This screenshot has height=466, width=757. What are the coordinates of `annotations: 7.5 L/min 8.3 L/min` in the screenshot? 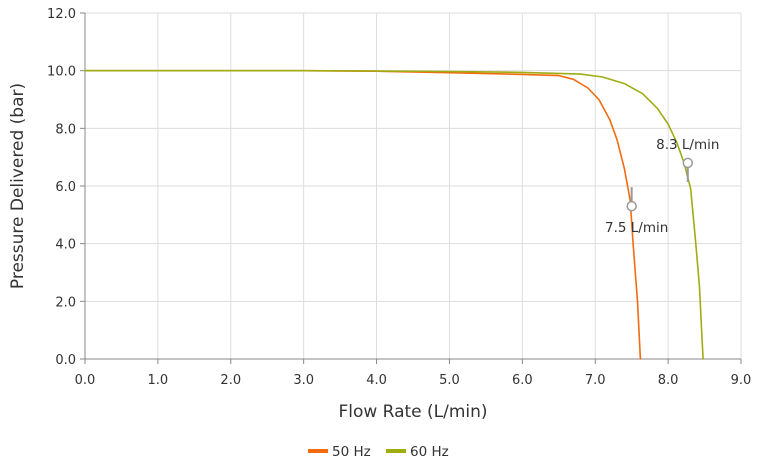 It's located at (662, 186).